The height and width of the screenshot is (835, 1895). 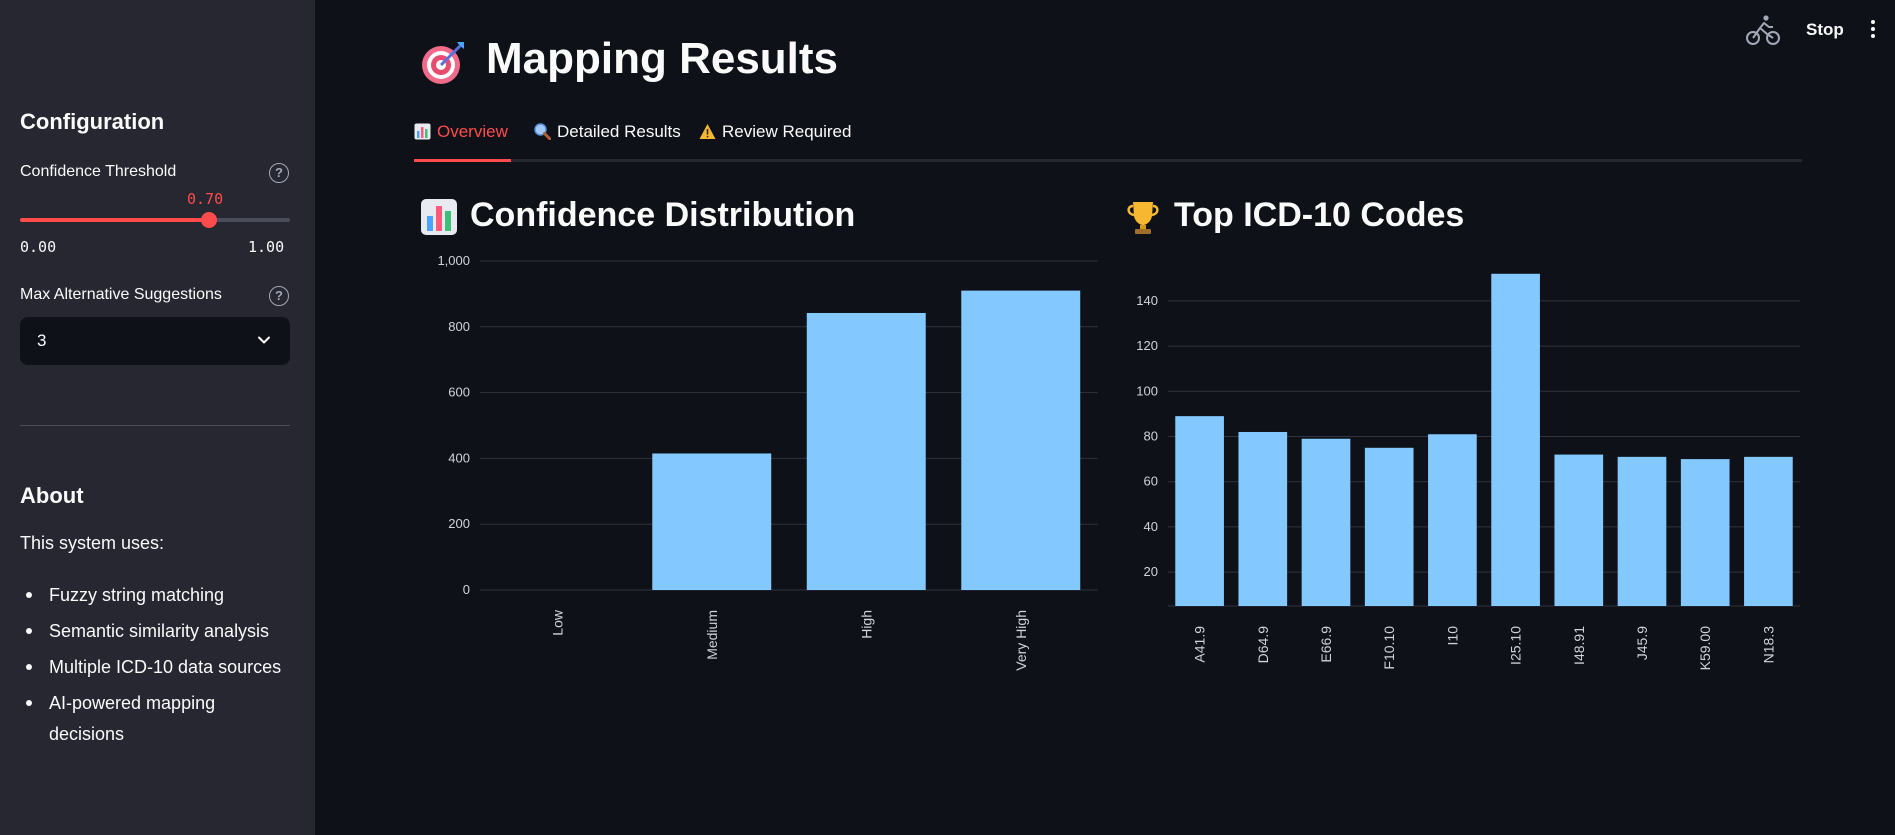 What do you see at coordinates (1151, 526) in the screenshot?
I see `y-tick-label: 40` at bounding box center [1151, 526].